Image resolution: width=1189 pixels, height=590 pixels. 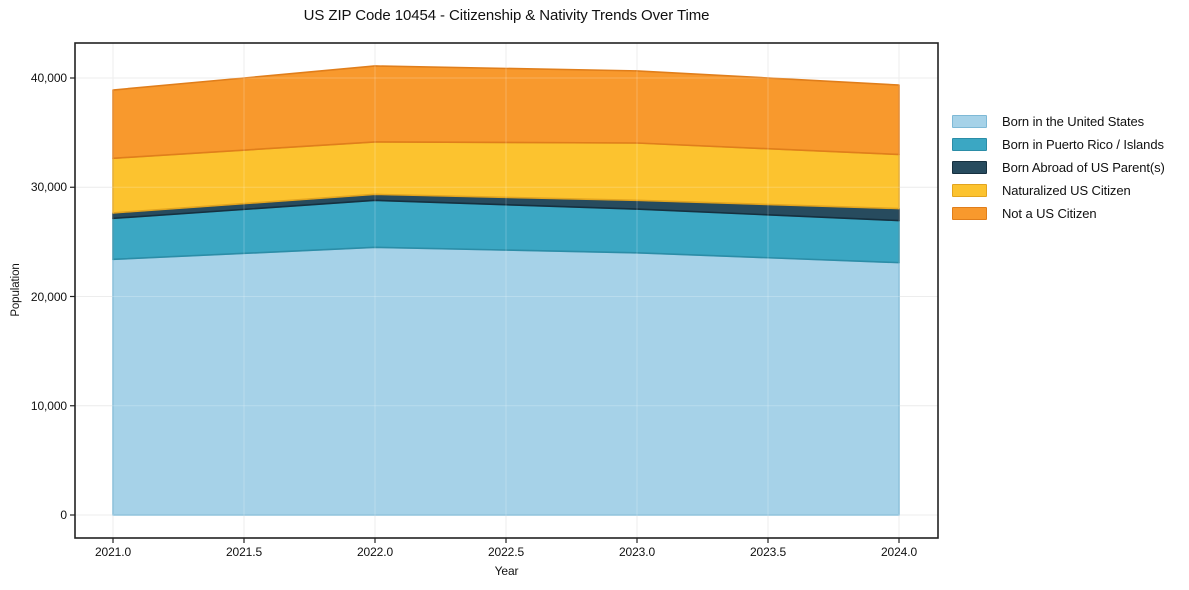 What do you see at coordinates (48, 187) in the screenshot?
I see `y-tick-label: 30,000` at bounding box center [48, 187].